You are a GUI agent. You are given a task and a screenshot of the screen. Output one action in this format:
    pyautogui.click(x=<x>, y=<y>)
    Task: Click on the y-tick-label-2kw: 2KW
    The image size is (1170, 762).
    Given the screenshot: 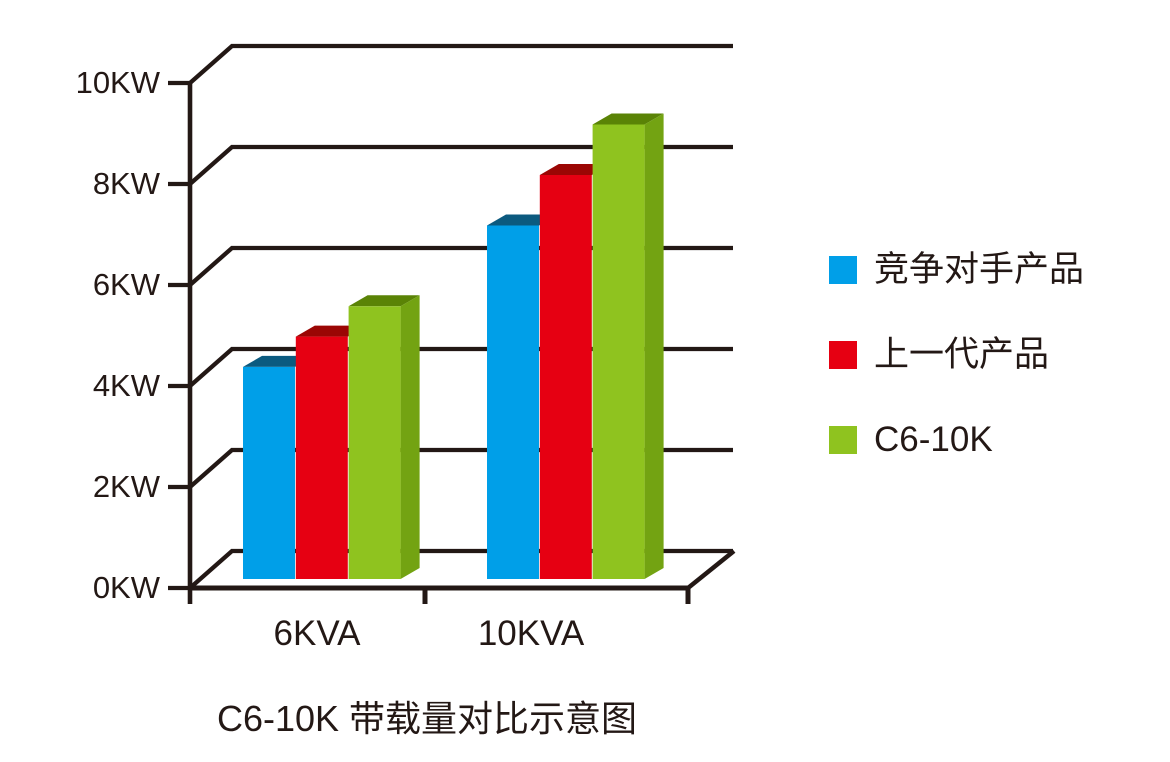 What is the action you would take?
    pyautogui.click(x=126, y=486)
    